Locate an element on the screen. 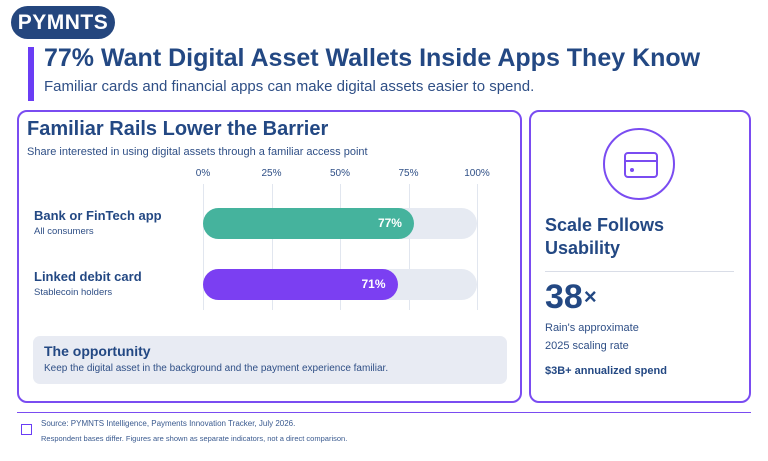  x-tick-label: 100% is located at coordinates (477, 173).